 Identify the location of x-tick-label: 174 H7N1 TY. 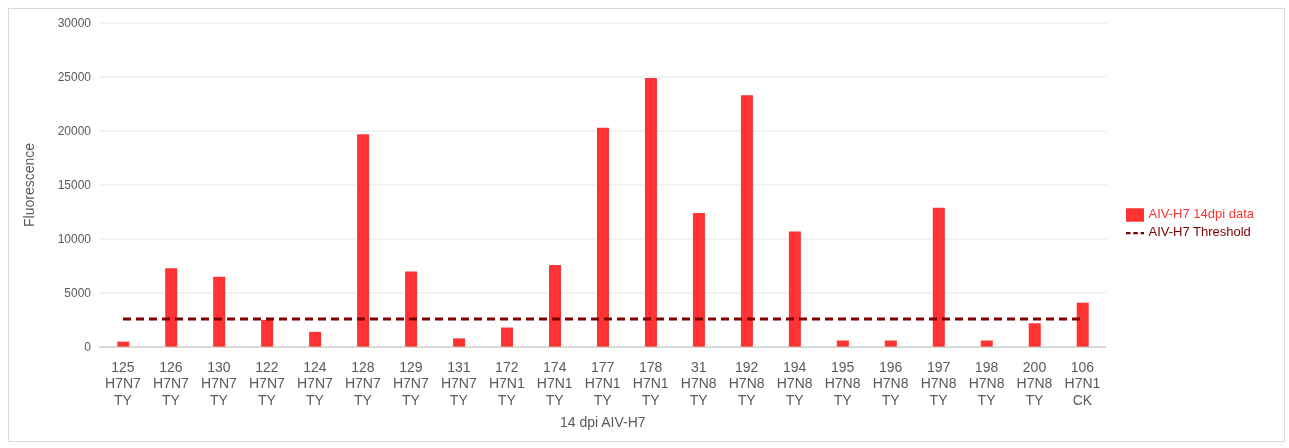
(554, 383).